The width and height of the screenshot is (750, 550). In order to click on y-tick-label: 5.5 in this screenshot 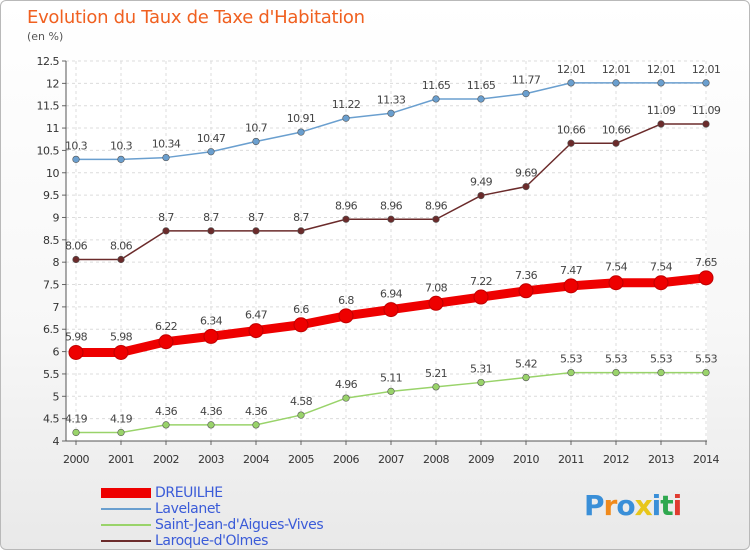, I will do `click(51, 374)`.